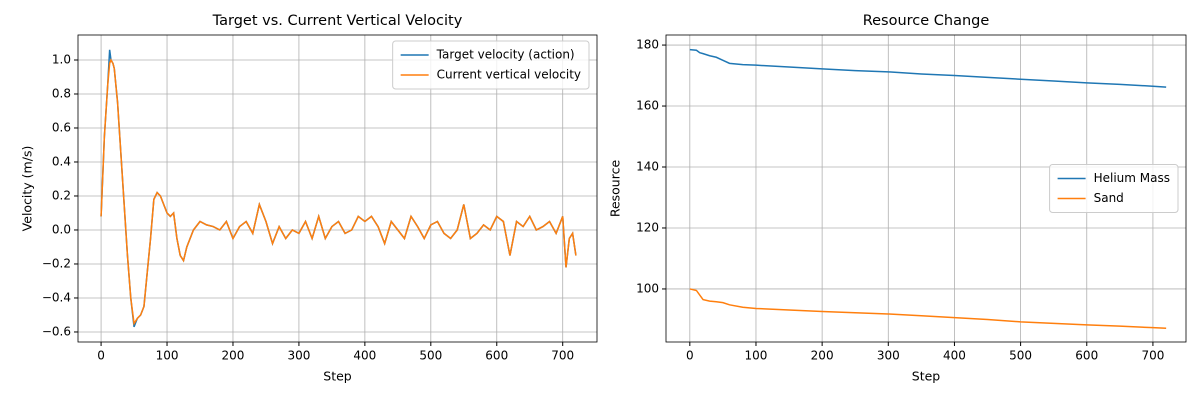  I want to click on y-axis-label: Velocity (m/s), so click(27, 189).